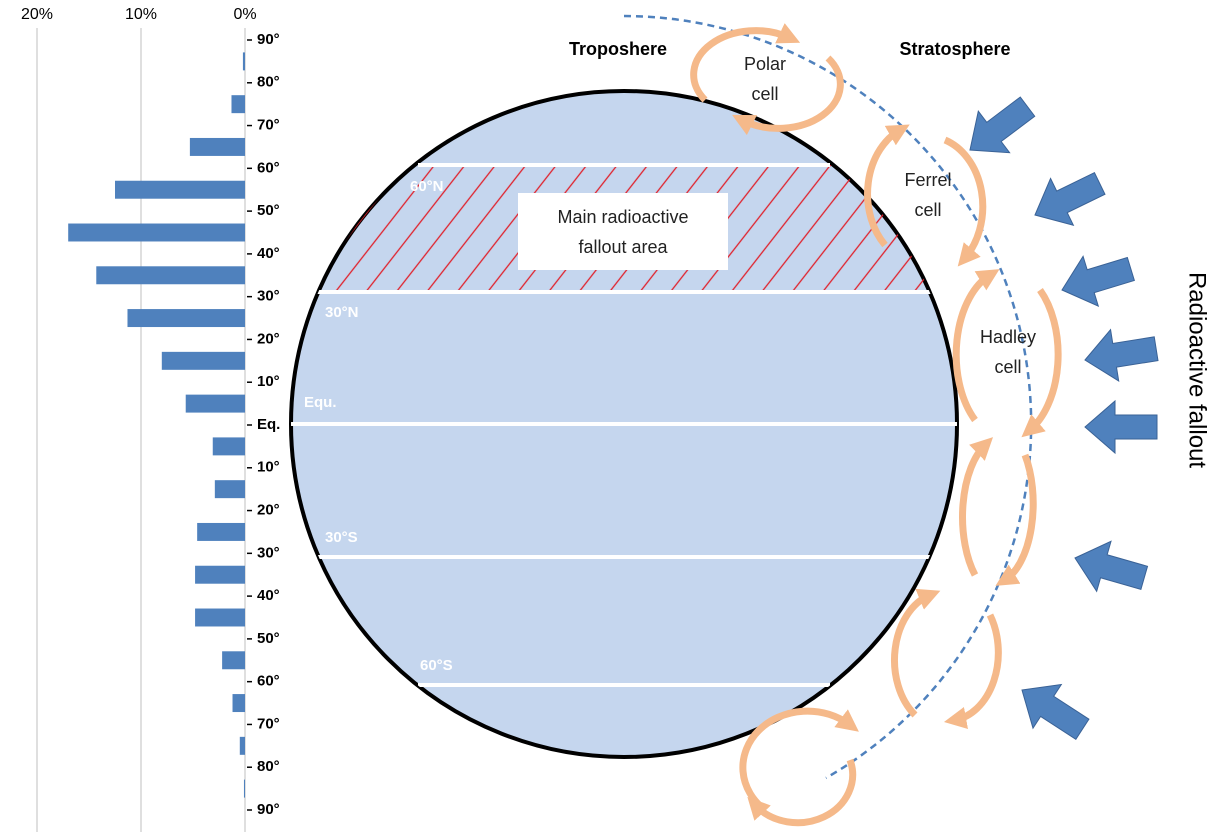 The width and height of the screenshot is (1218, 837). I want to click on main-area-label: fallout area, so click(623, 247).